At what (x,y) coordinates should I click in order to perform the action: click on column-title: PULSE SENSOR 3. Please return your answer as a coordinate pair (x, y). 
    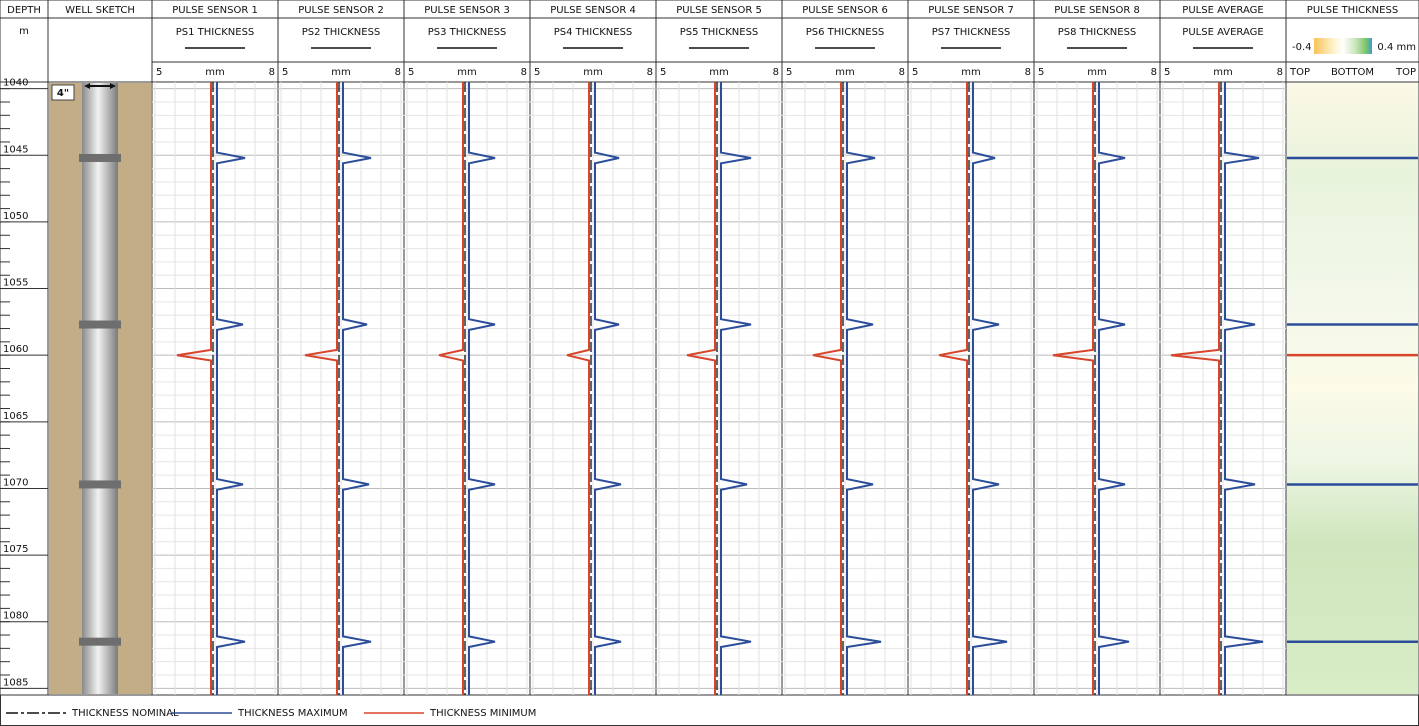
    Looking at the image, I should click on (467, 10).